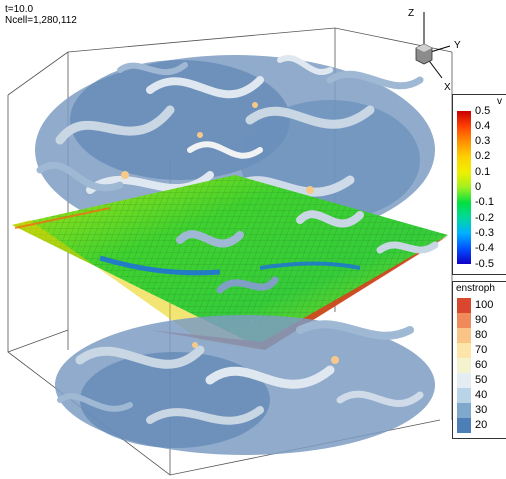 This screenshot has width=506, height=479. Describe the element at coordinates (447, 87) in the screenshot. I see `axis-x-label: X` at that location.